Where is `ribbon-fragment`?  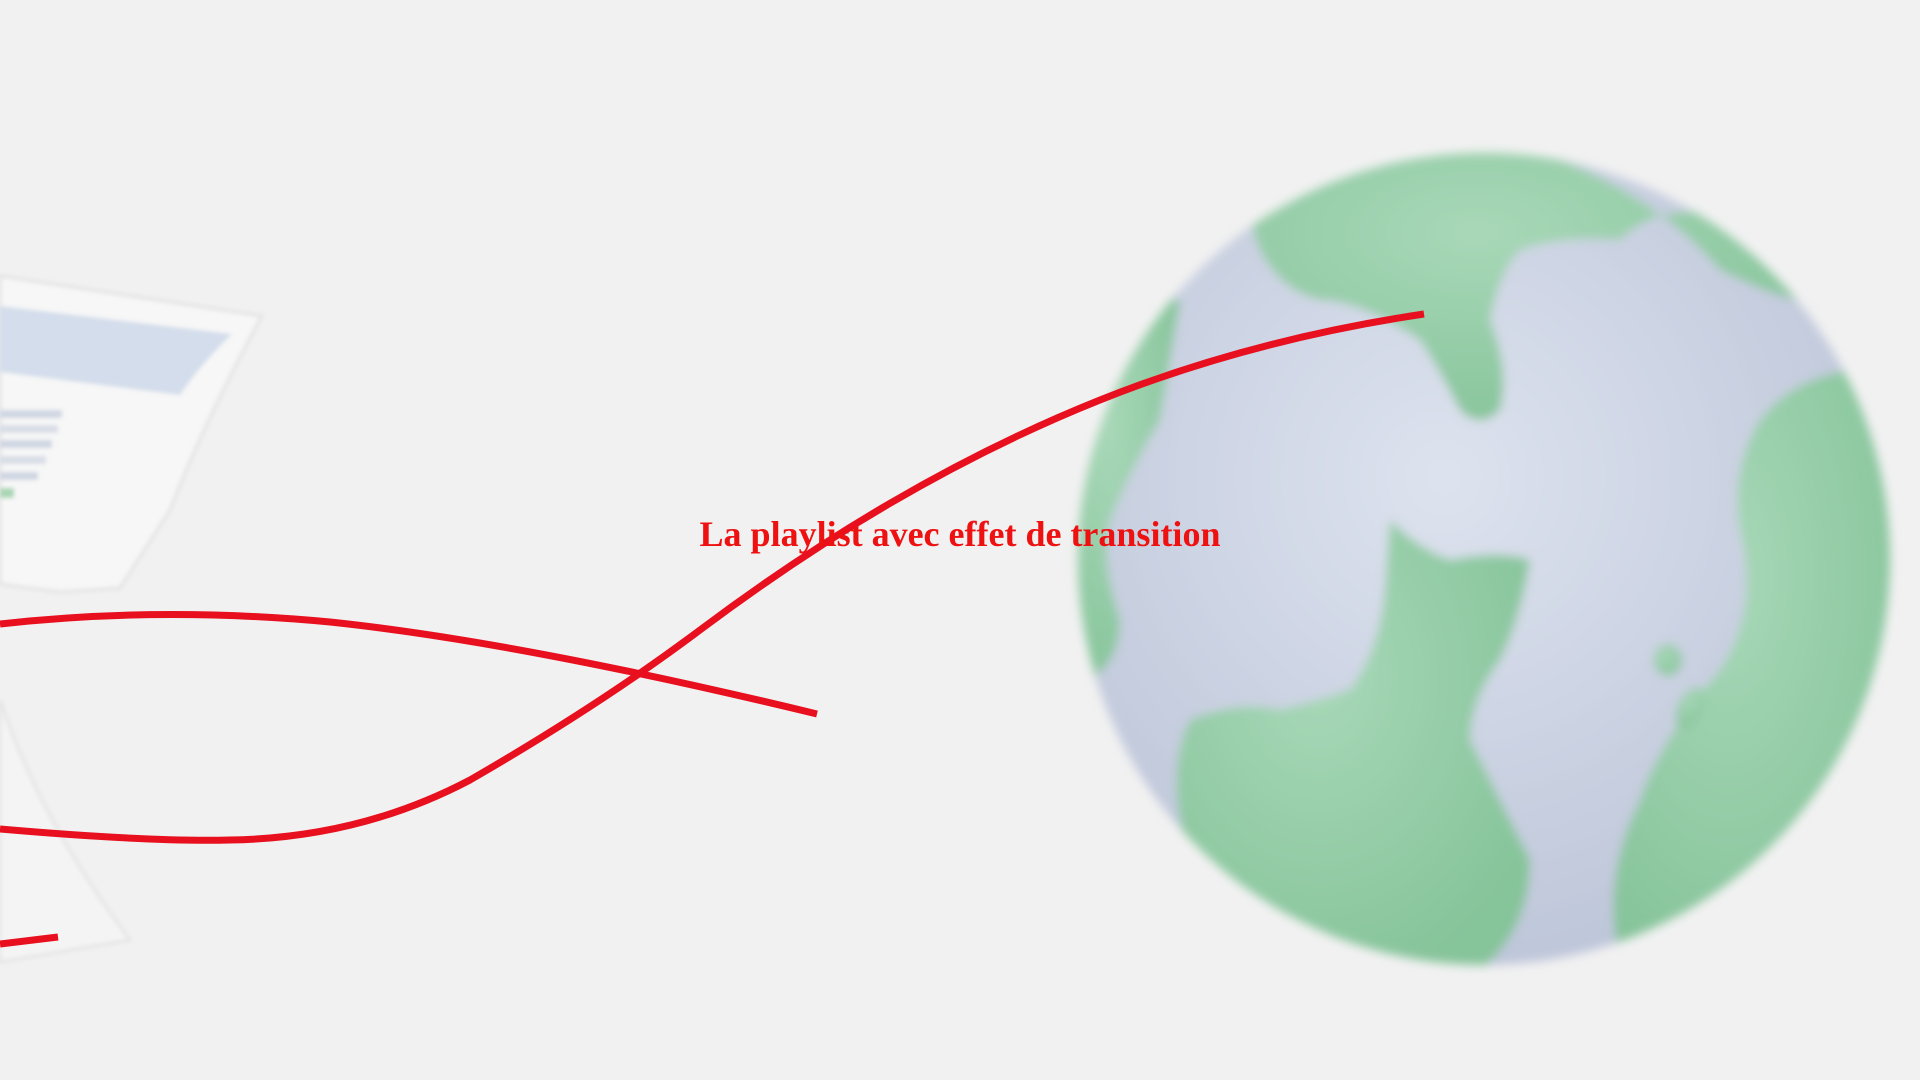 ribbon-fragment is located at coordinates (29, 940).